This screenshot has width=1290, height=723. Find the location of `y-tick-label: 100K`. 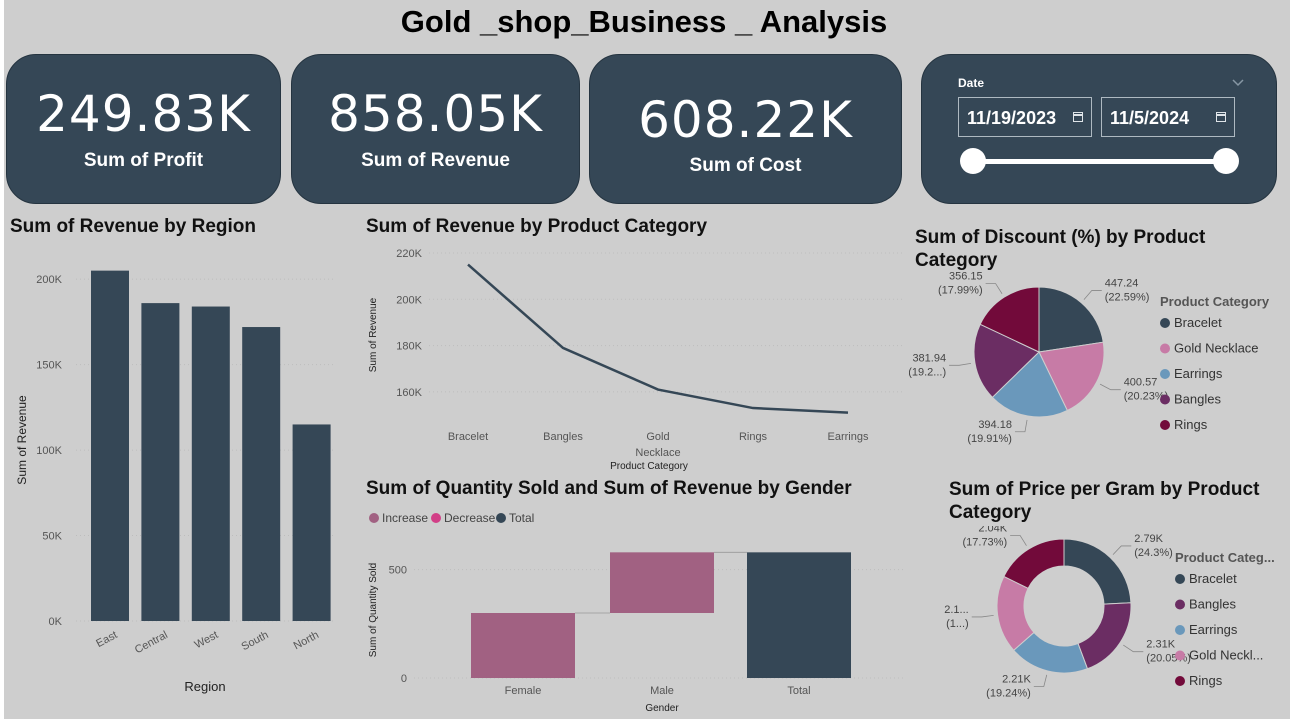

y-tick-label: 100K is located at coordinates (49, 451).